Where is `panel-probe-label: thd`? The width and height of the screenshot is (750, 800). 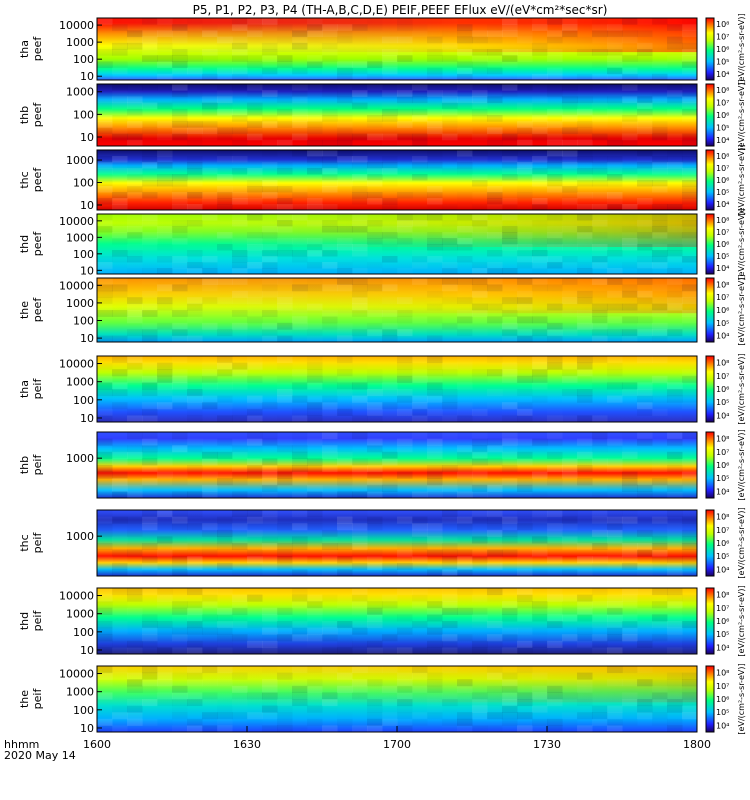
panel-probe-label: thd is located at coordinates (24, 621).